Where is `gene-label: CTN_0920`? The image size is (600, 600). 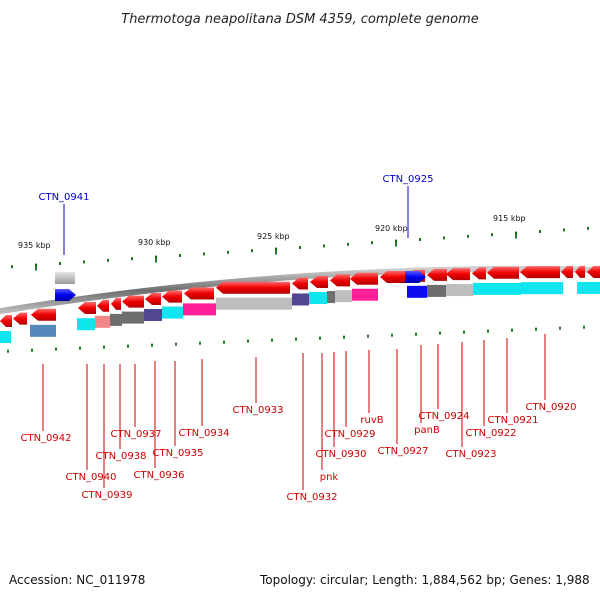
gene-label: CTN_0920 is located at coordinates (550, 407).